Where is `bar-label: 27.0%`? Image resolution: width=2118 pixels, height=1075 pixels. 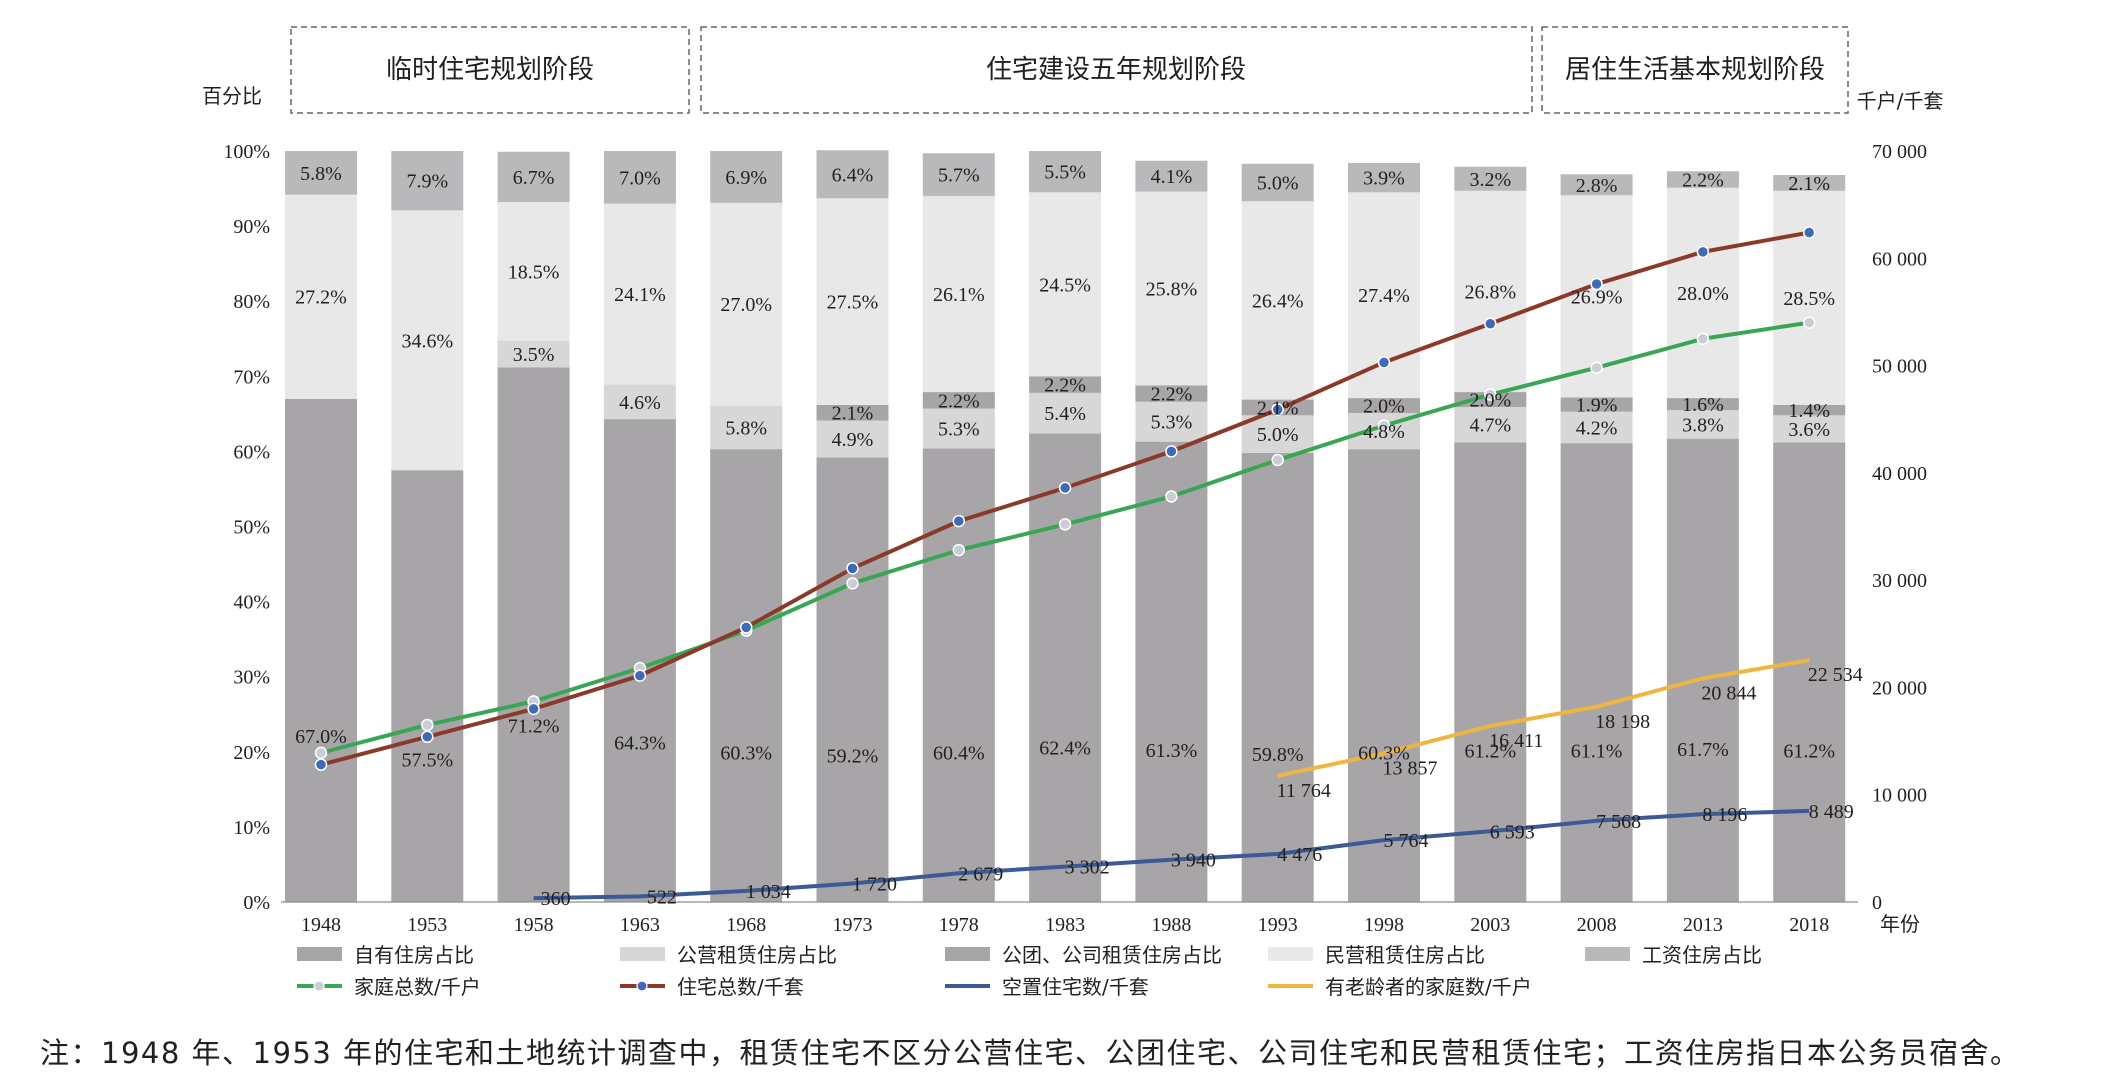 bar-label: 27.0% is located at coordinates (746, 305).